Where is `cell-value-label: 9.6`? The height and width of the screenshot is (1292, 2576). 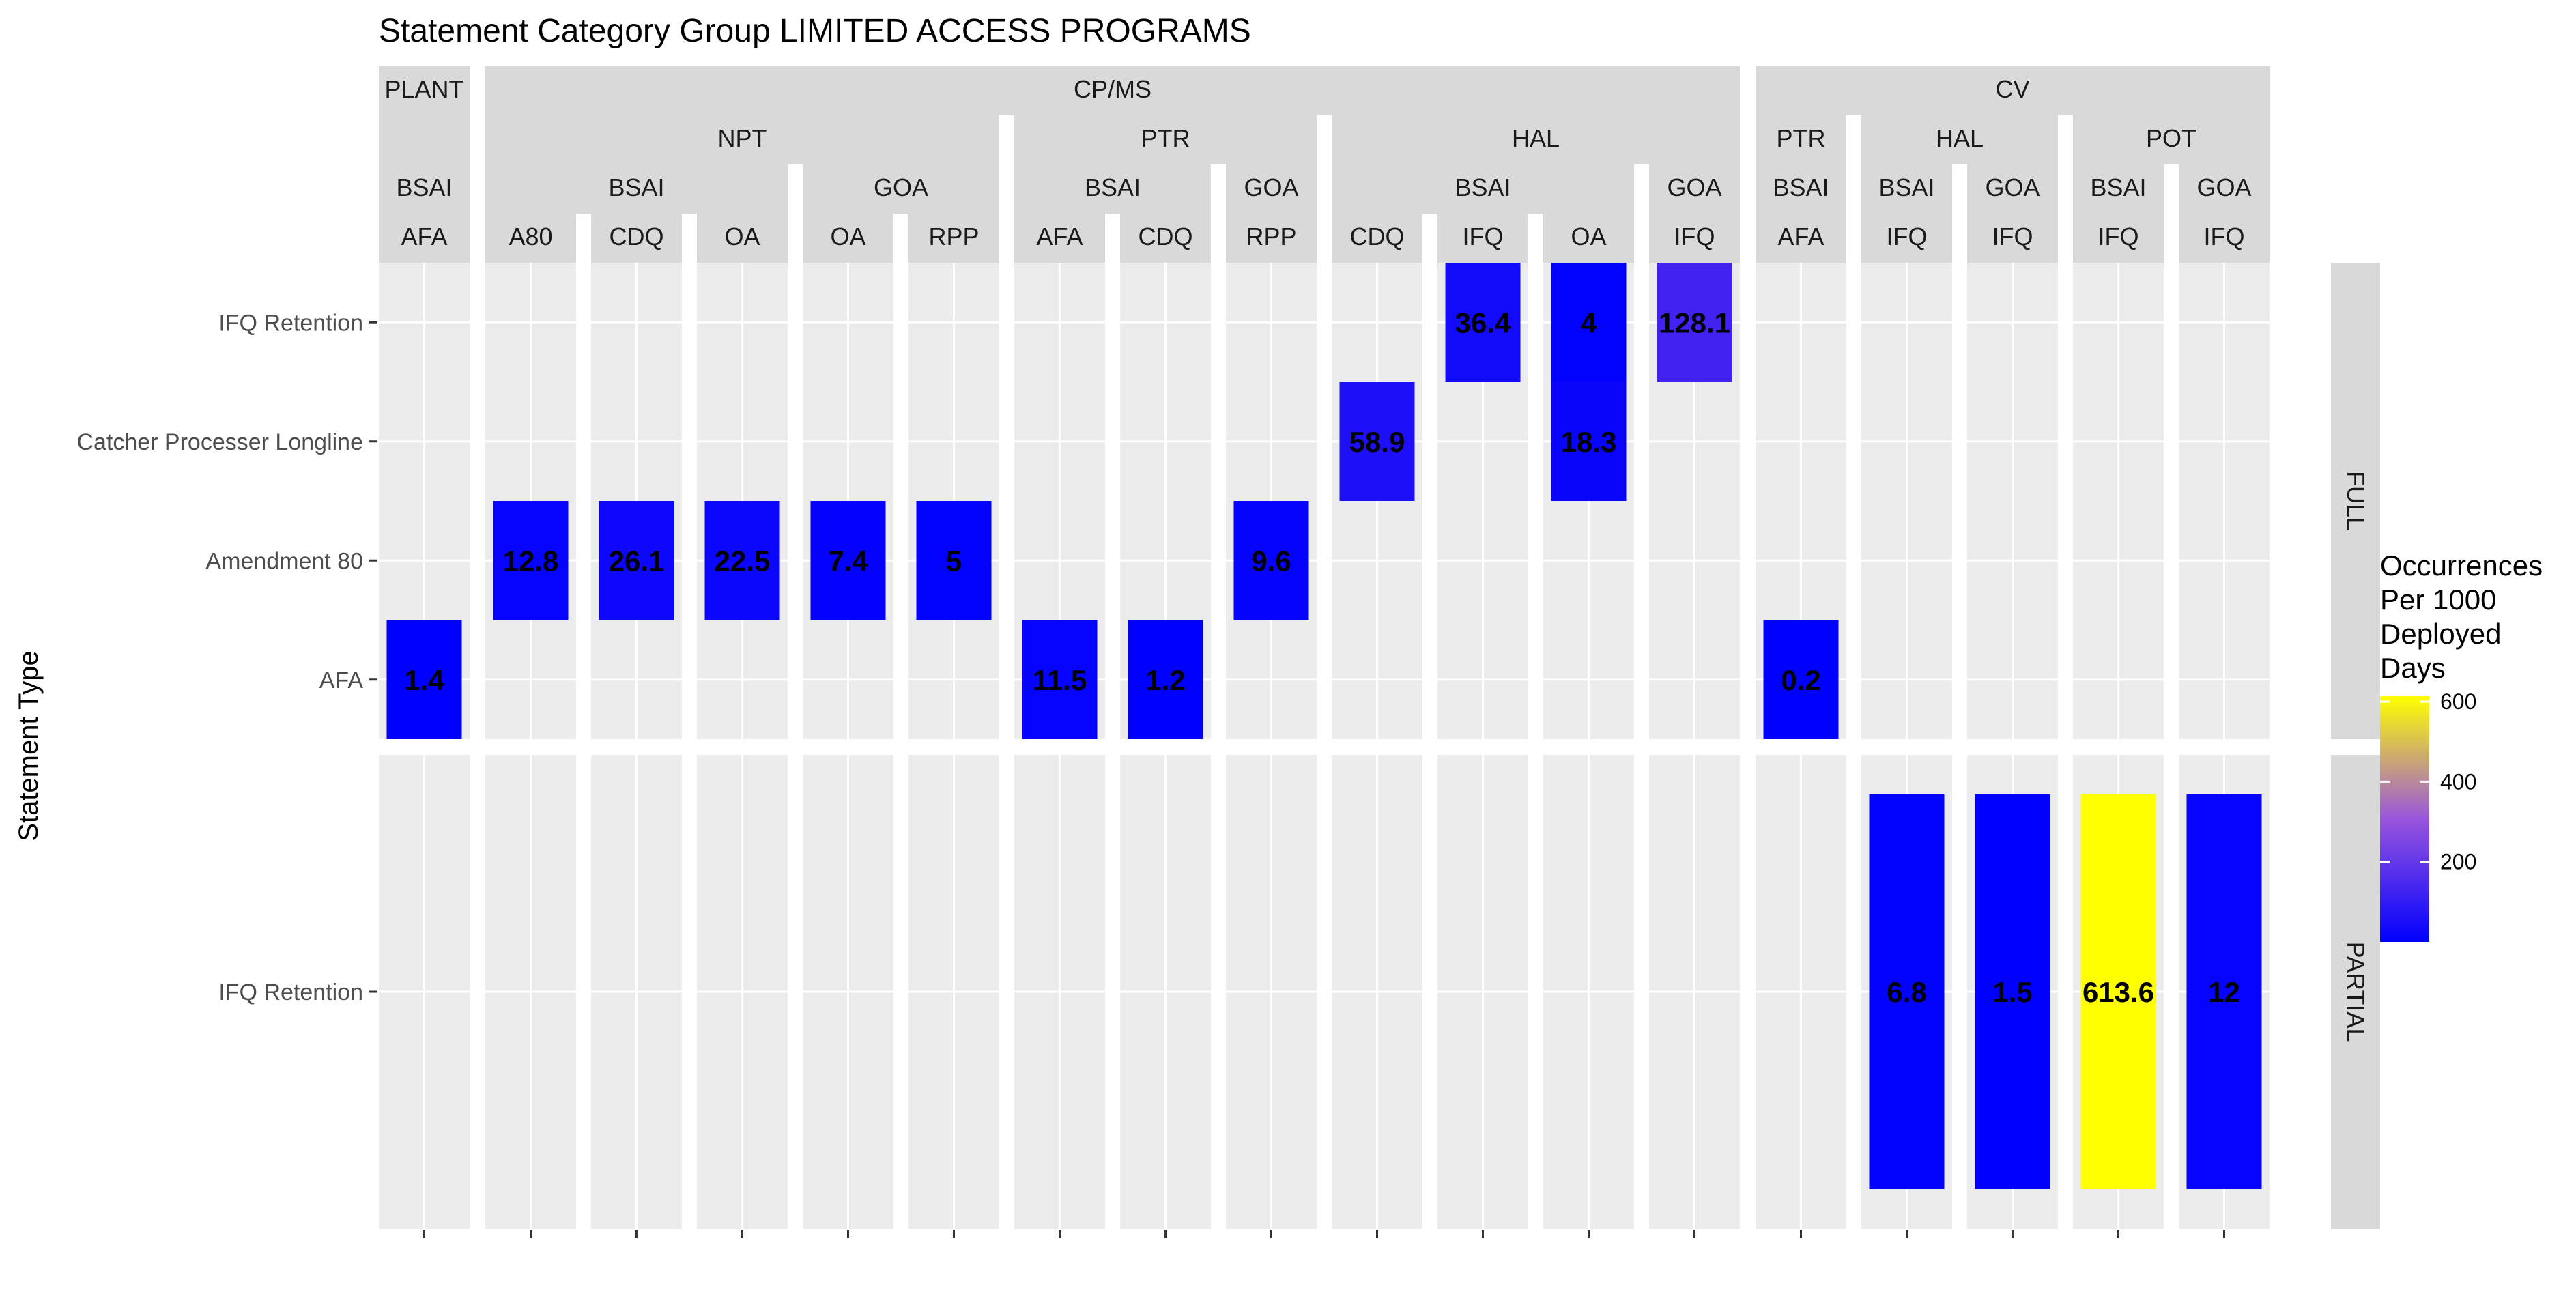 cell-value-label: 9.6 is located at coordinates (1271, 561).